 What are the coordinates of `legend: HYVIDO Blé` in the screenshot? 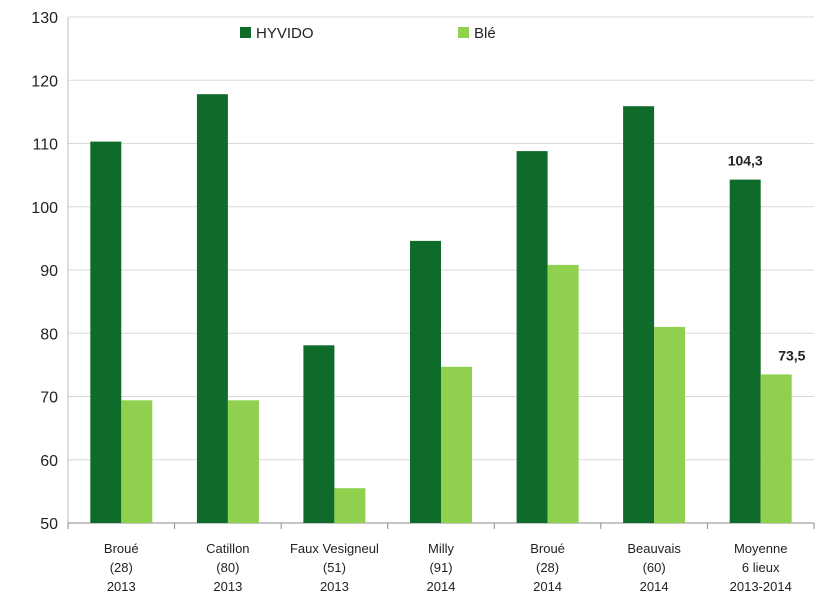 It's located at (368, 33).